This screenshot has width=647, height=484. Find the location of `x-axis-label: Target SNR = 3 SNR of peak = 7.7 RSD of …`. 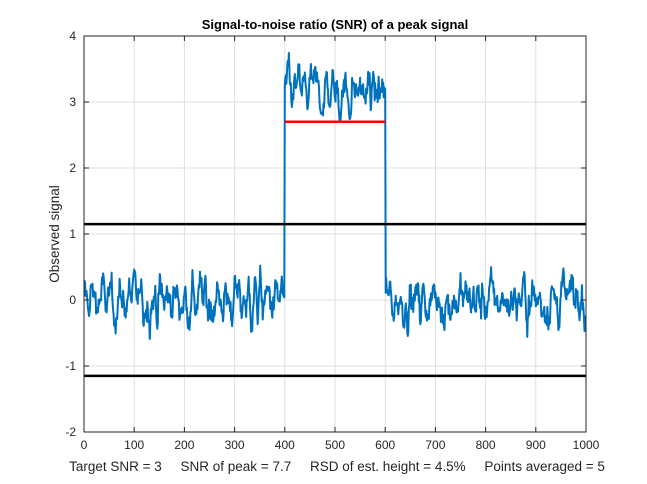

x-axis-label: Target SNR = 3 SNR of peak = 7.7 RSD of … is located at coordinates (337, 466).